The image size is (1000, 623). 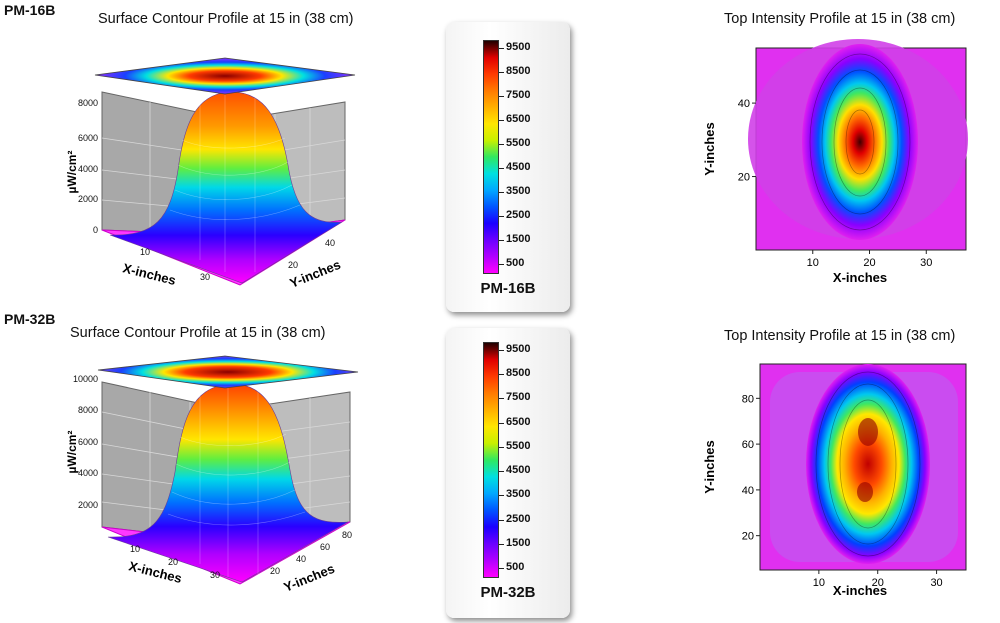 I want to click on legend-label-pm16b: PM-16B, so click(x=508, y=288).